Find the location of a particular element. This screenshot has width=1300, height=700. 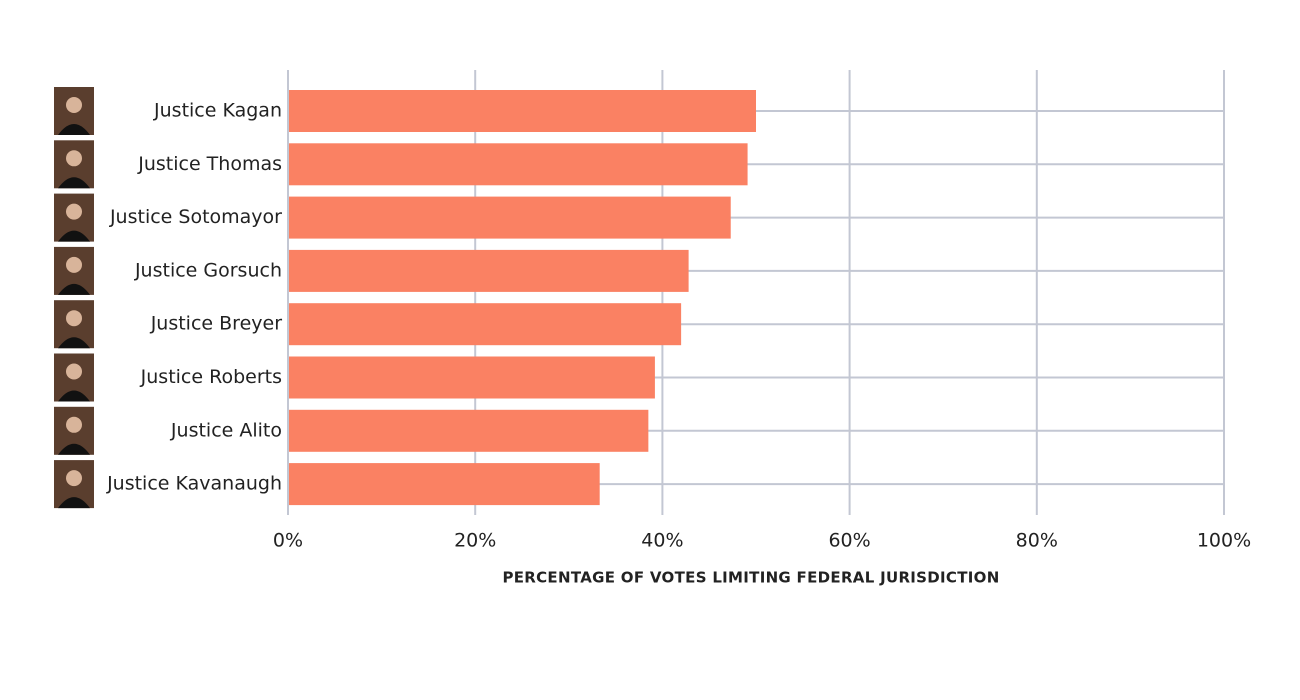

category-label: Justice Kavanaugh is located at coordinates (194, 484).